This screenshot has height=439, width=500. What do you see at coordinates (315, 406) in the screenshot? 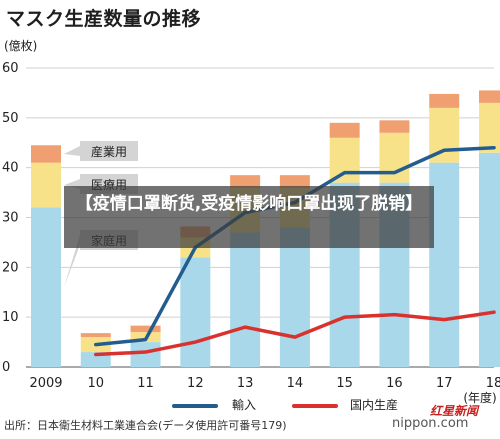
I see `legend-domestic-swatch` at bounding box center [315, 406].